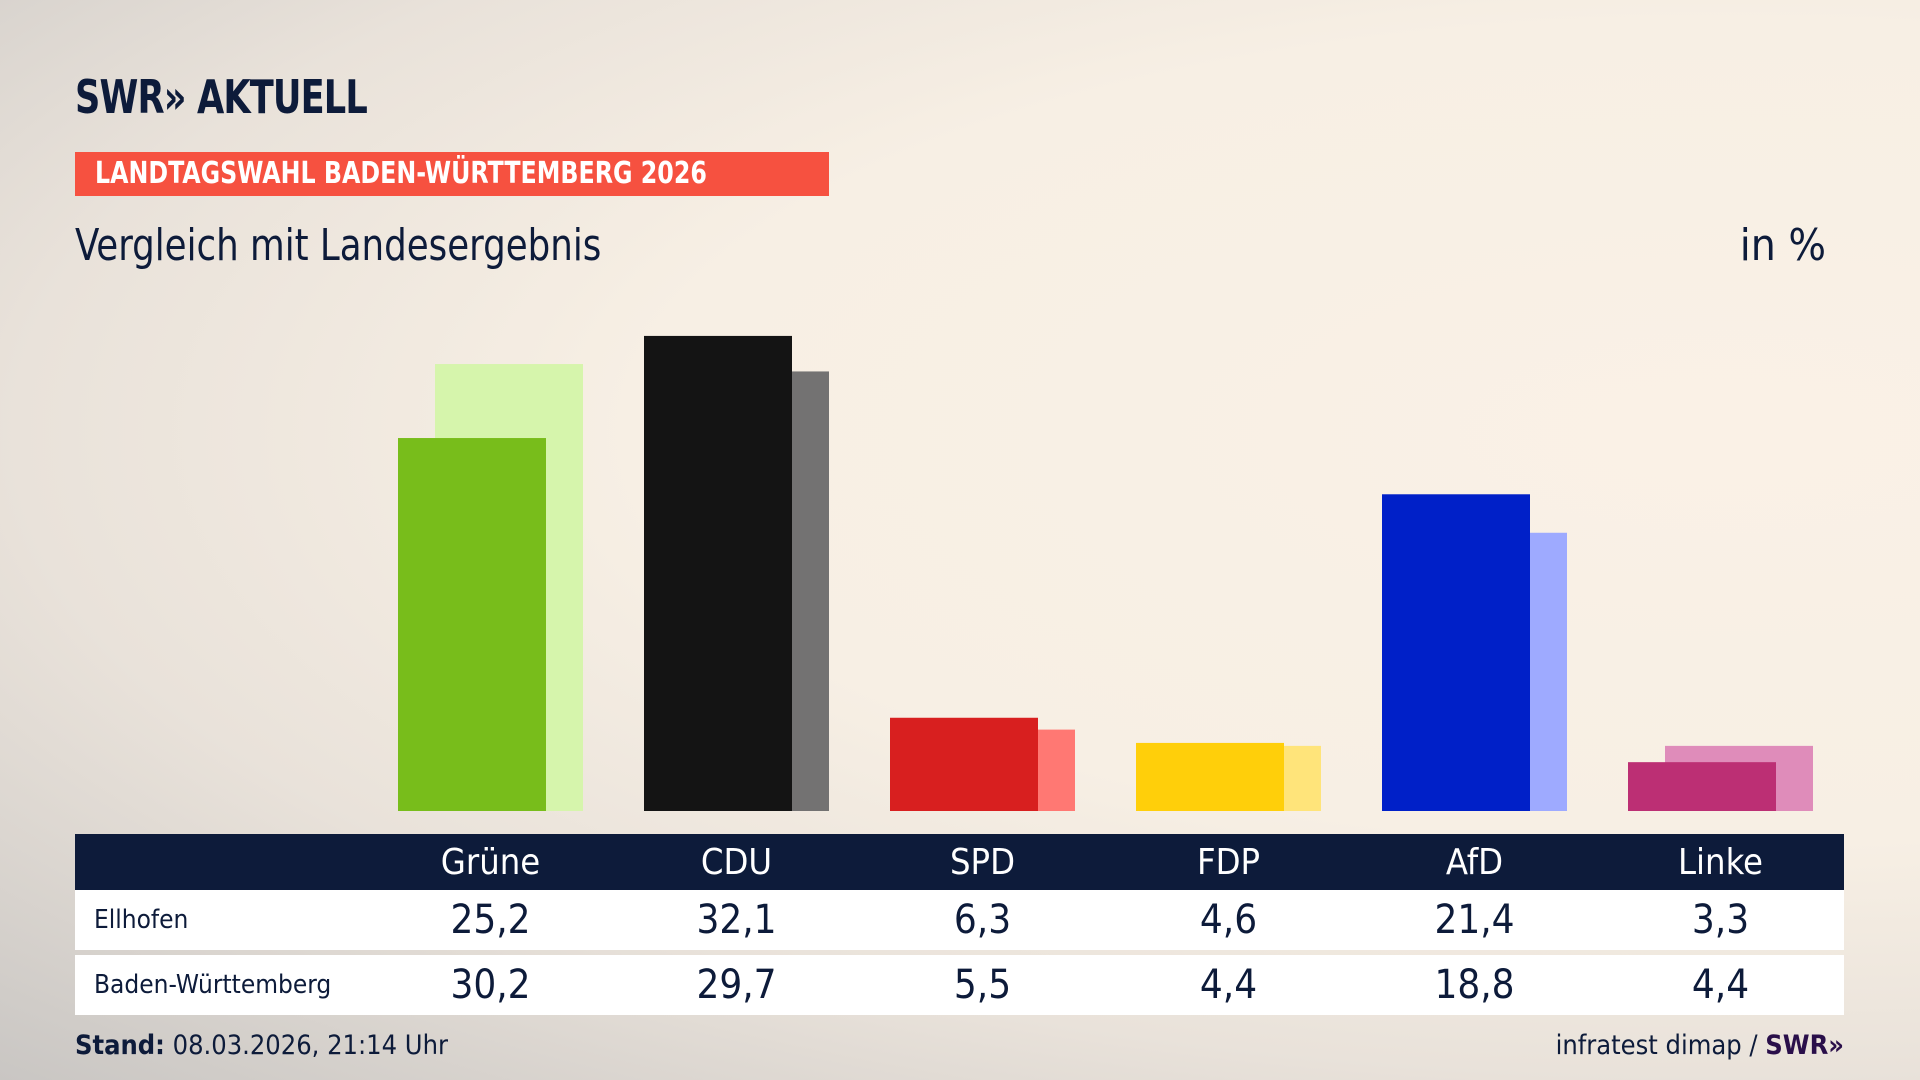 Image resolution: width=1920 pixels, height=1080 pixels. What do you see at coordinates (490, 985) in the screenshot?
I see `value-cell: 30,2` at bounding box center [490, 985].